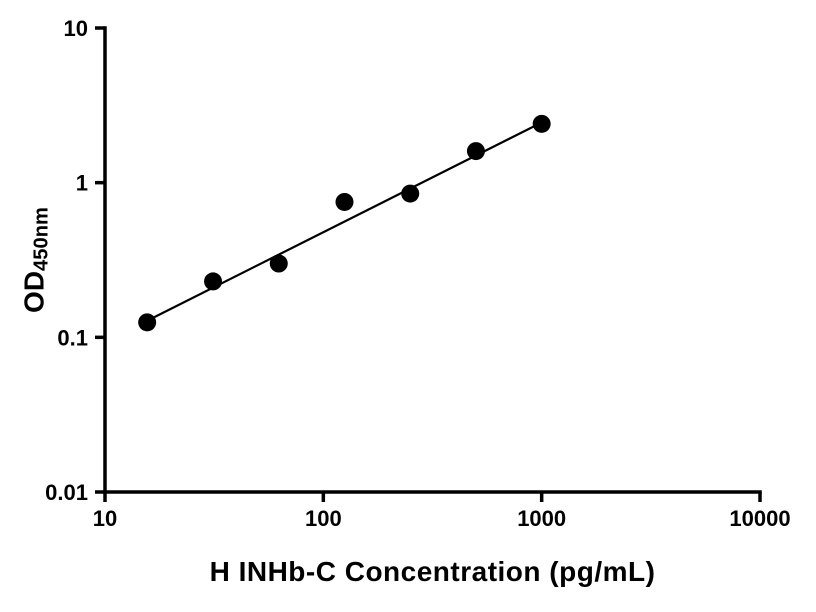 This screenshot has height=612, width=816. What do you see at coordinates (82, 183) in the screenshot?
I see `y-tick-label: 1` at bounding box center [82, 183].